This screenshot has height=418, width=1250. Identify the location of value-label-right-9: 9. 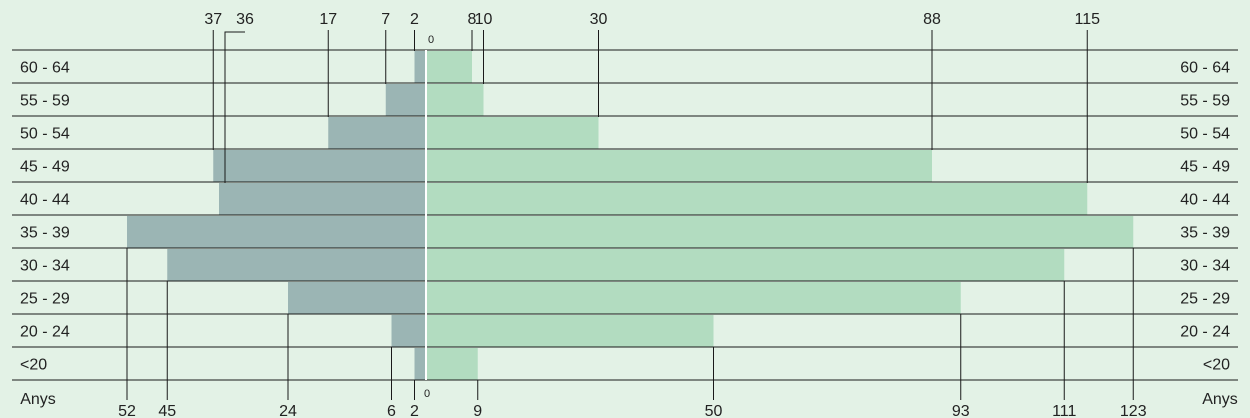
(477, 410).